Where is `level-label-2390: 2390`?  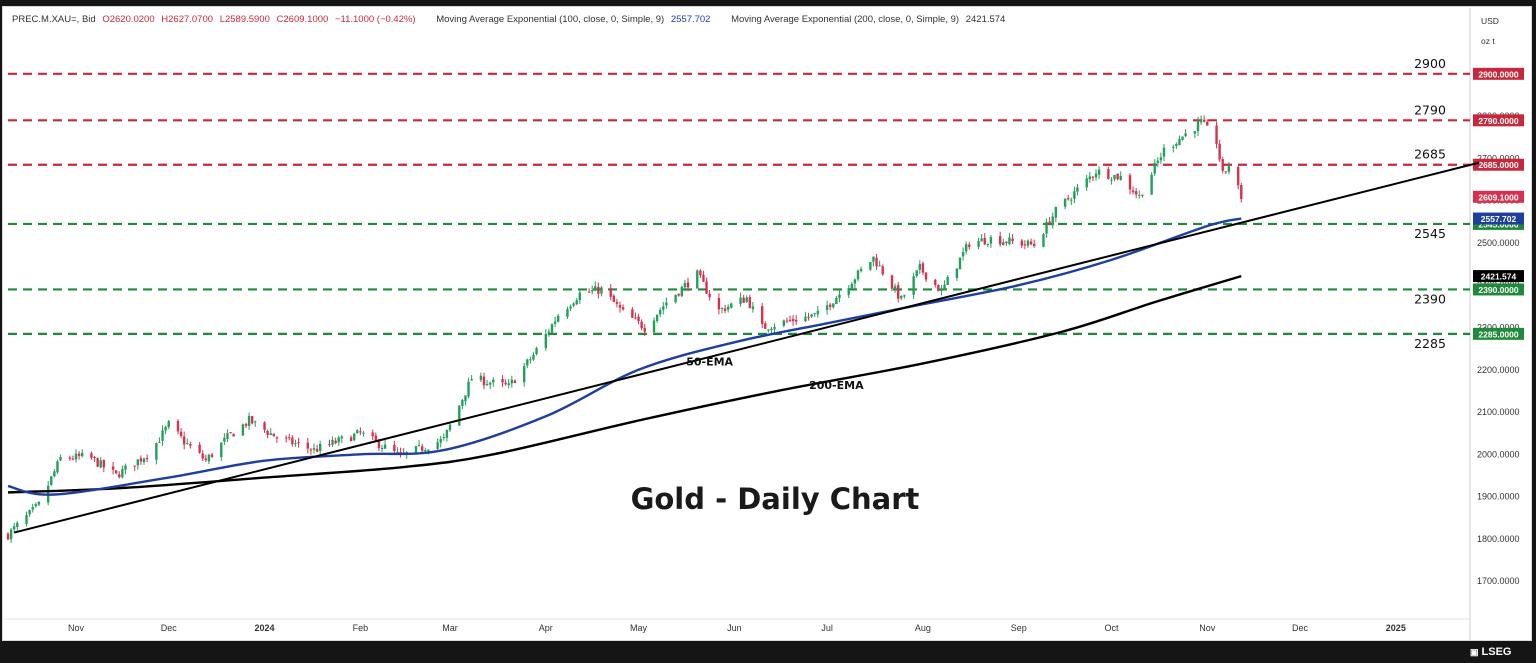 level-label-2390: 2390 is located at coordinates (1430, 298).